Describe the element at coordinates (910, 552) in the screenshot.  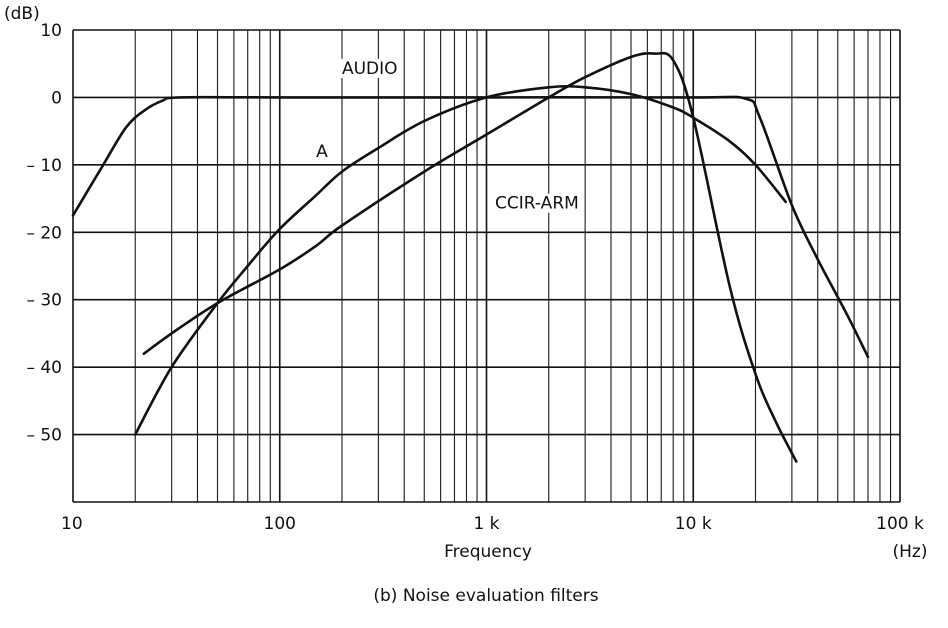
I see `x-axis-unit-label: (Hz)` at that location.